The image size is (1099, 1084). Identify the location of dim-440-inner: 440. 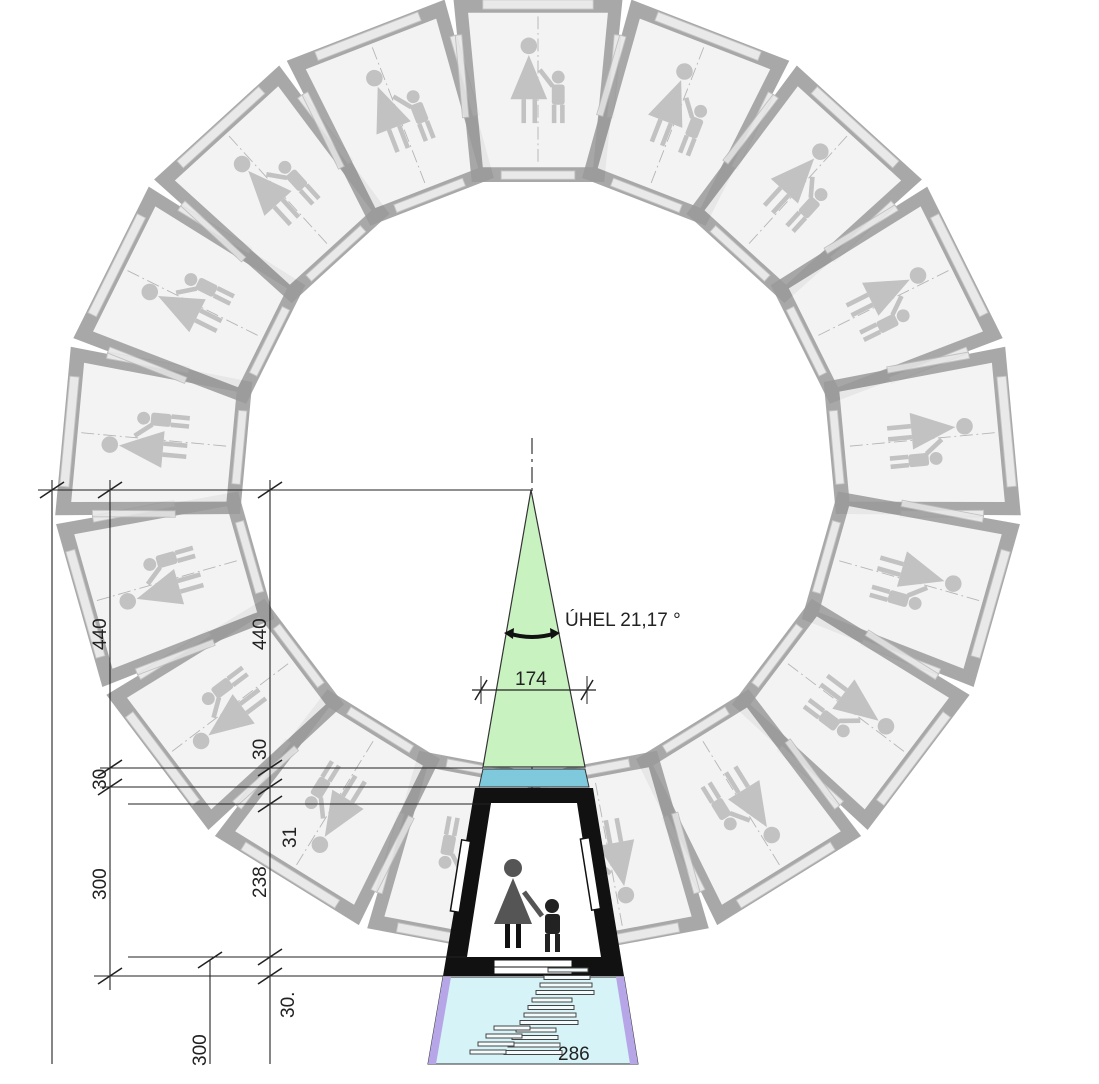
(260, 634).